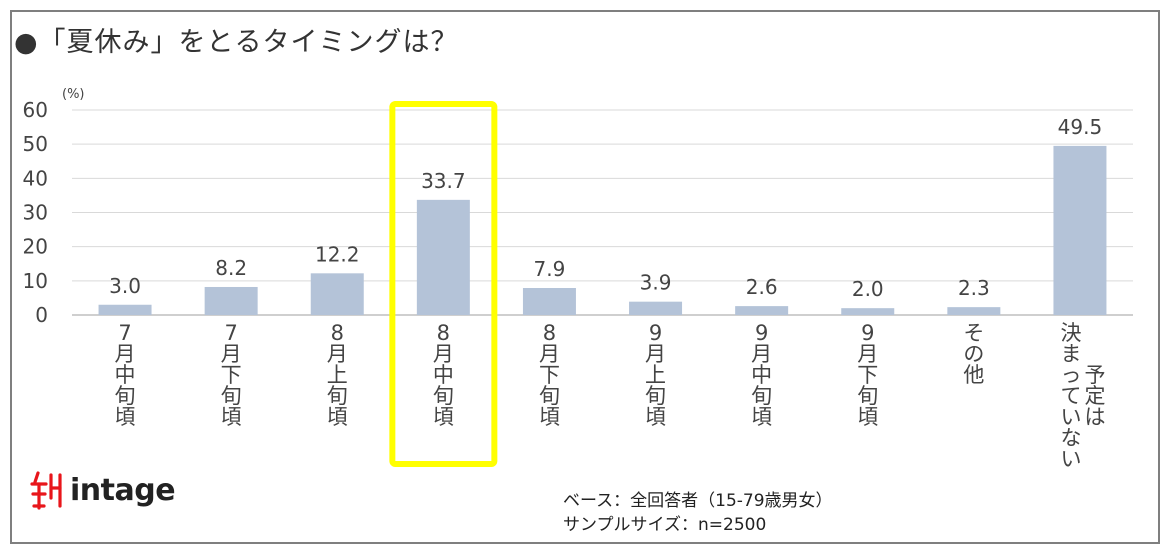  Describe the element at coordinates (868, 289) in the screenshot. I see `data-label: 2.0` at that location.